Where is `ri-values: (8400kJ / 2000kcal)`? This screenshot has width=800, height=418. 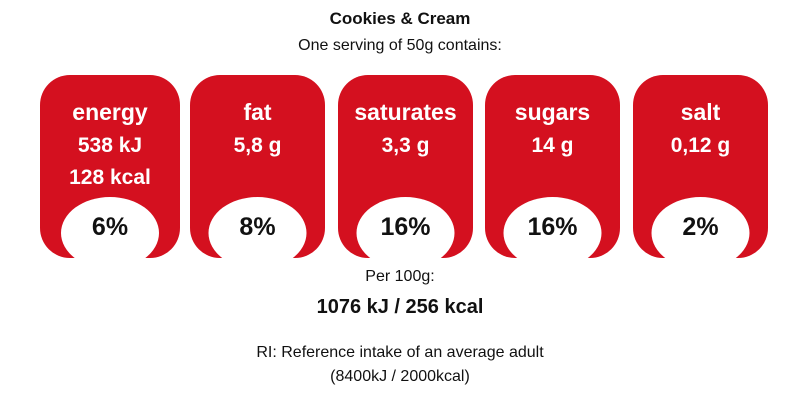 ri-values: (8400kJ / 2000kcal) is located at coordinates (400, 376).